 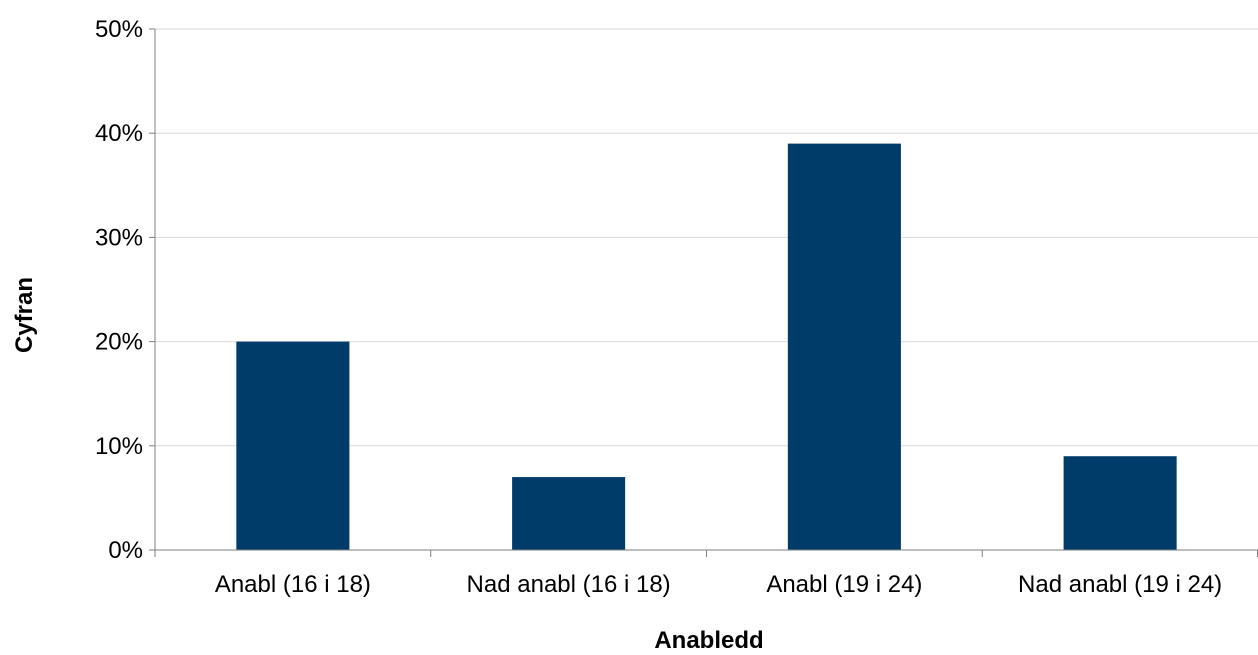 I want to click on y-tick-label: 20%, so click(x=119, y=342).